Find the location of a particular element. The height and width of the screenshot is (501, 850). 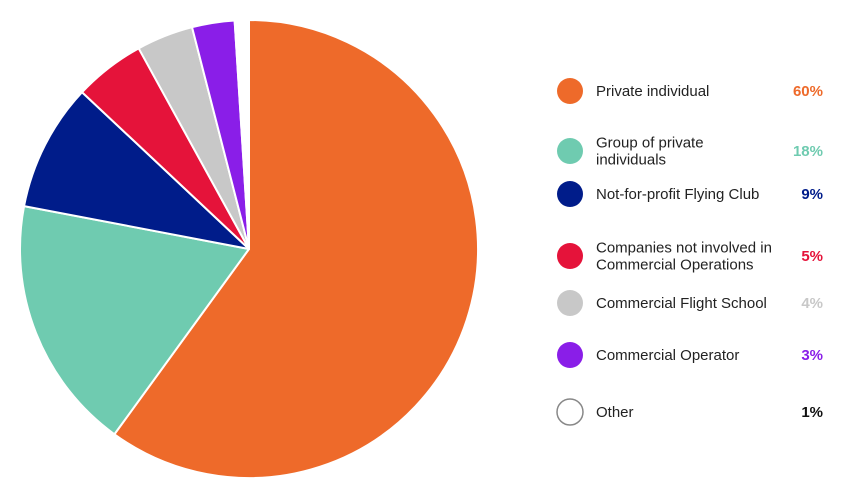

legend-value: 5% is located at coordinates (812, 256).